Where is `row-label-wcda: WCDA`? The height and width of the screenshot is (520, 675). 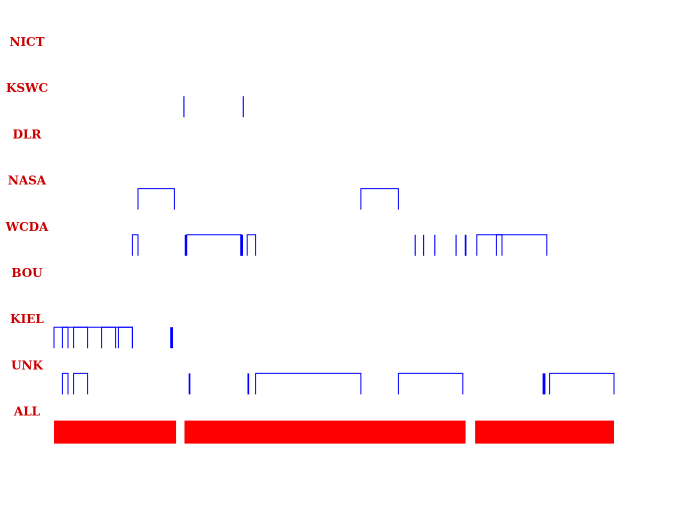
row-label-wcda: WCDA is located at coordinates (27, 227).